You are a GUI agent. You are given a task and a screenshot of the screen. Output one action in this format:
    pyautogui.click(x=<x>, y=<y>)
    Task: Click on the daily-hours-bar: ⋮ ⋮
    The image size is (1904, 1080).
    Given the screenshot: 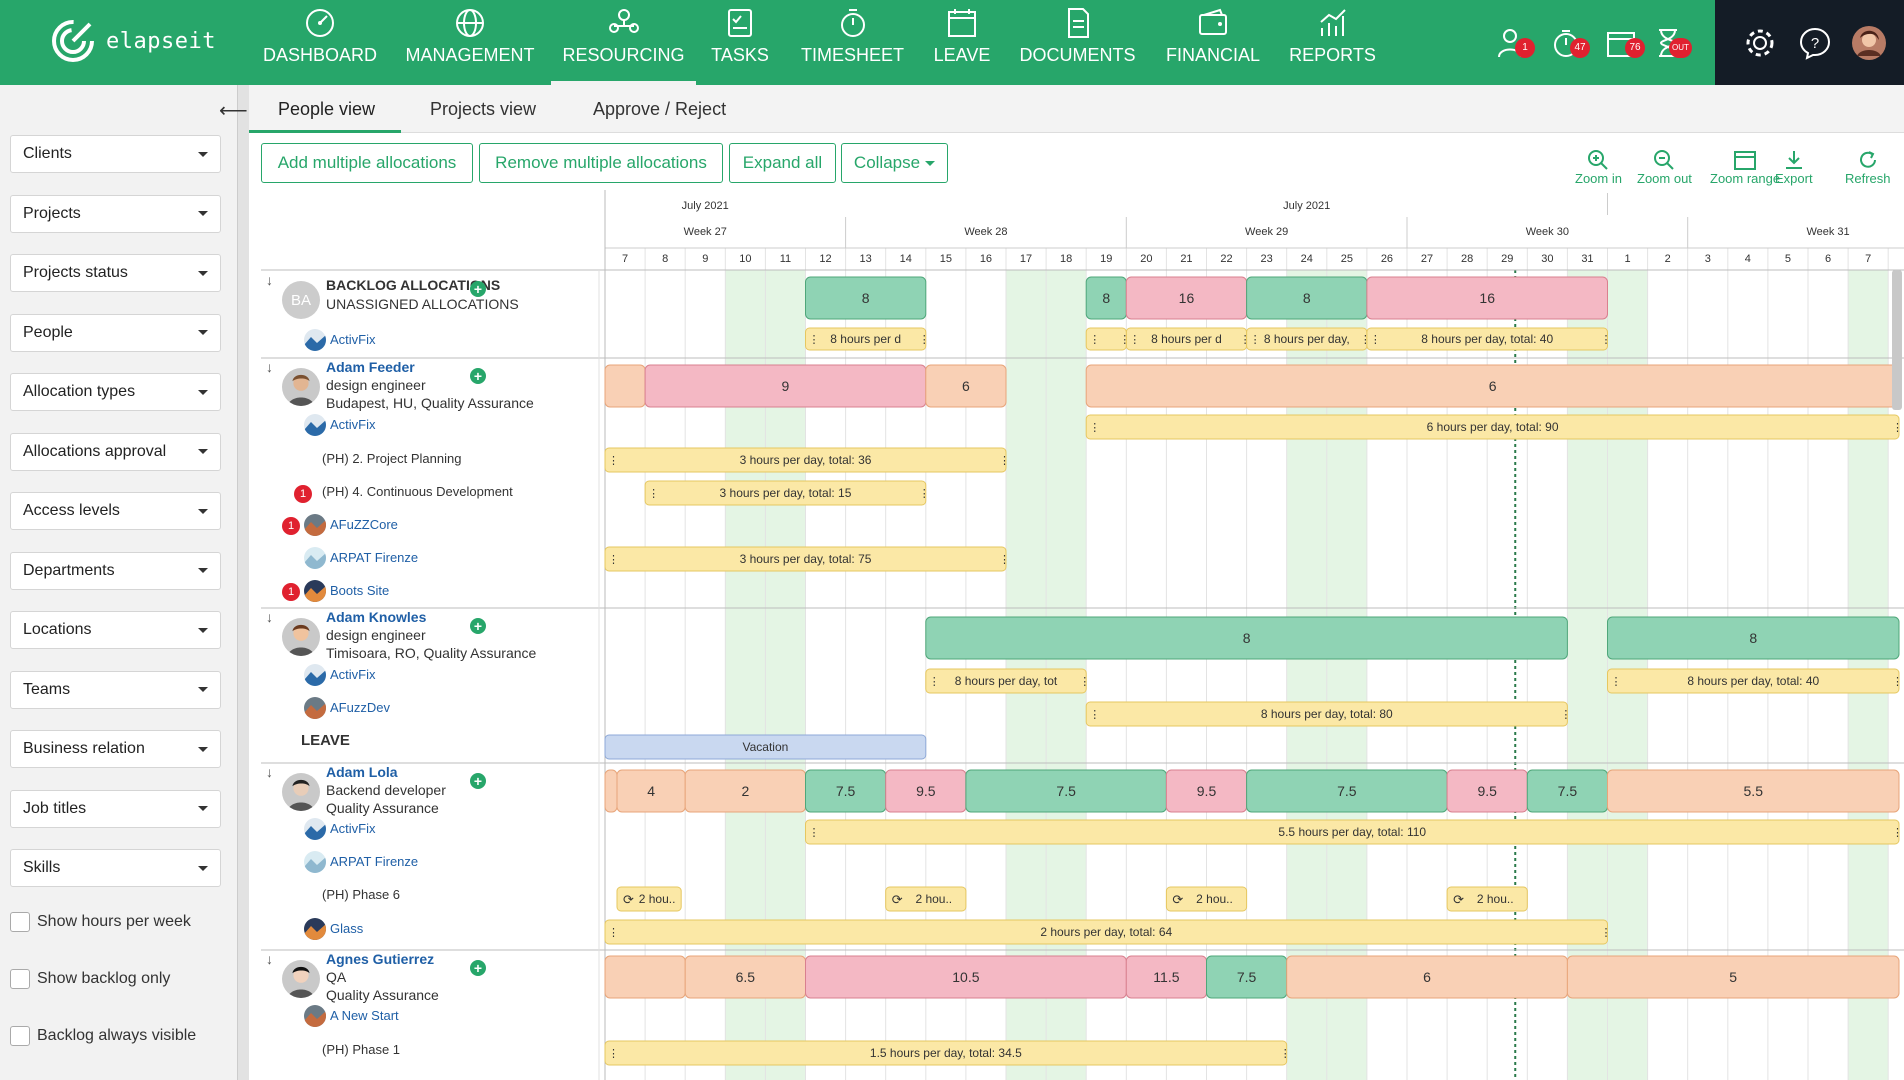 What is the action you would take?
    pyautogui.click(x=1107, y=339)
    